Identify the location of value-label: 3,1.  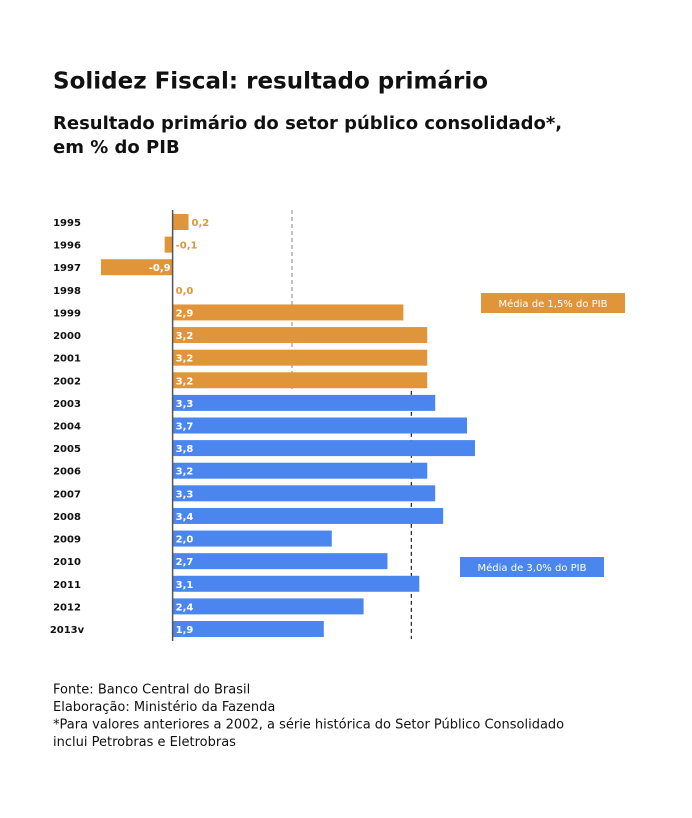
(185, 585).